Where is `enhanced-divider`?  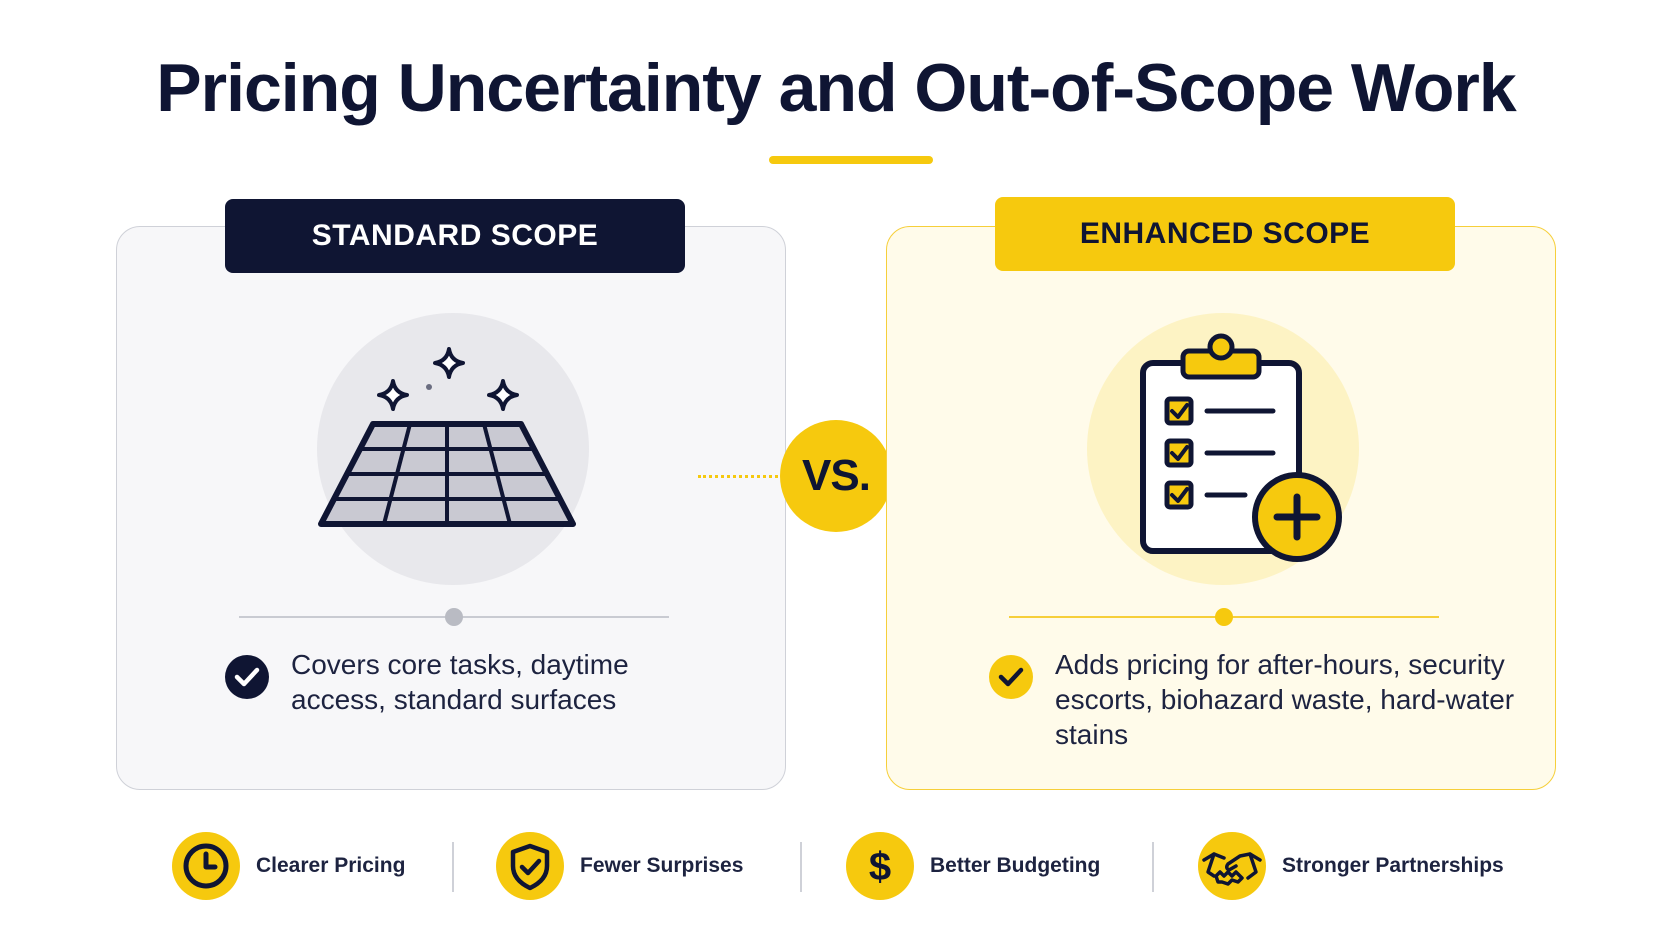
enhanced-divider is located at coordinates (1224, 617).